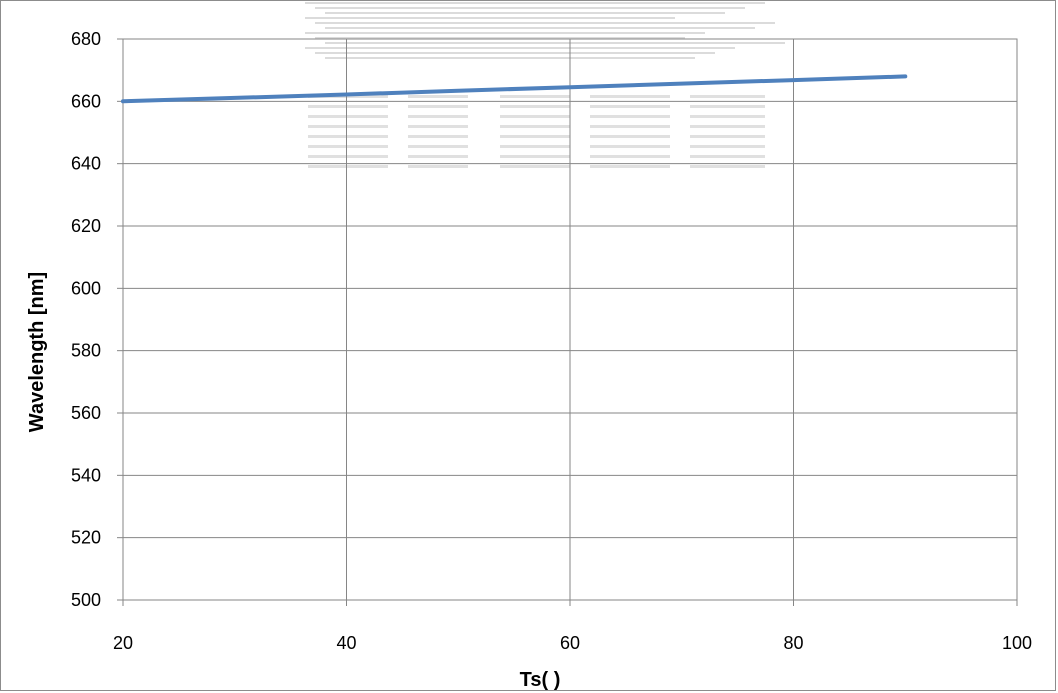  What do you see at coordinates (86, 538) in the screenshot?
I see `y-tick-label: 520` at bounding box center [86, 538].